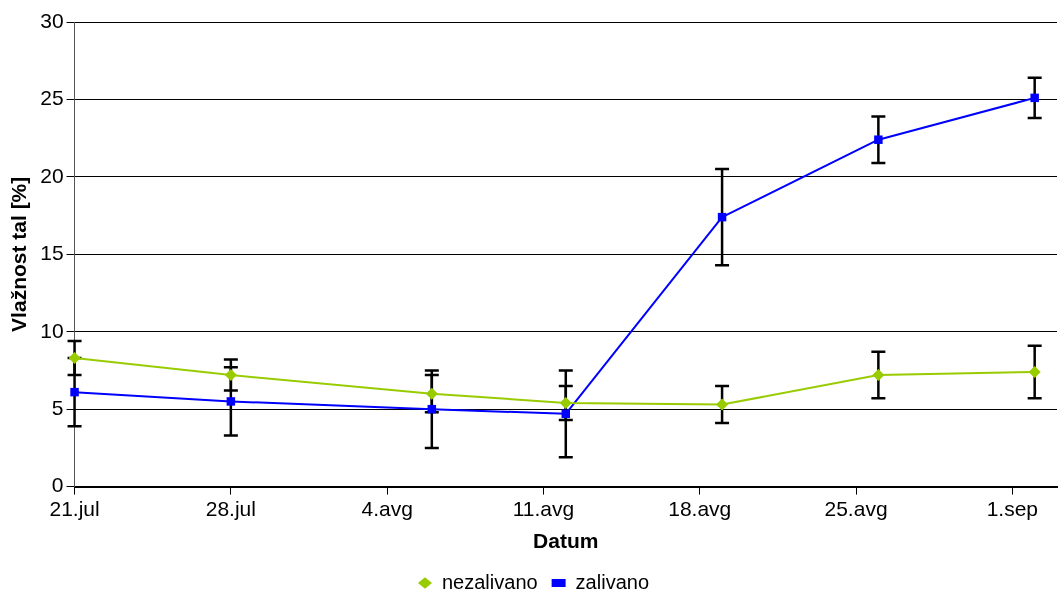  Describe the element at coordinates (74, 508) in the screenshot. I see `x-tick-label: 21.jul` at that location.